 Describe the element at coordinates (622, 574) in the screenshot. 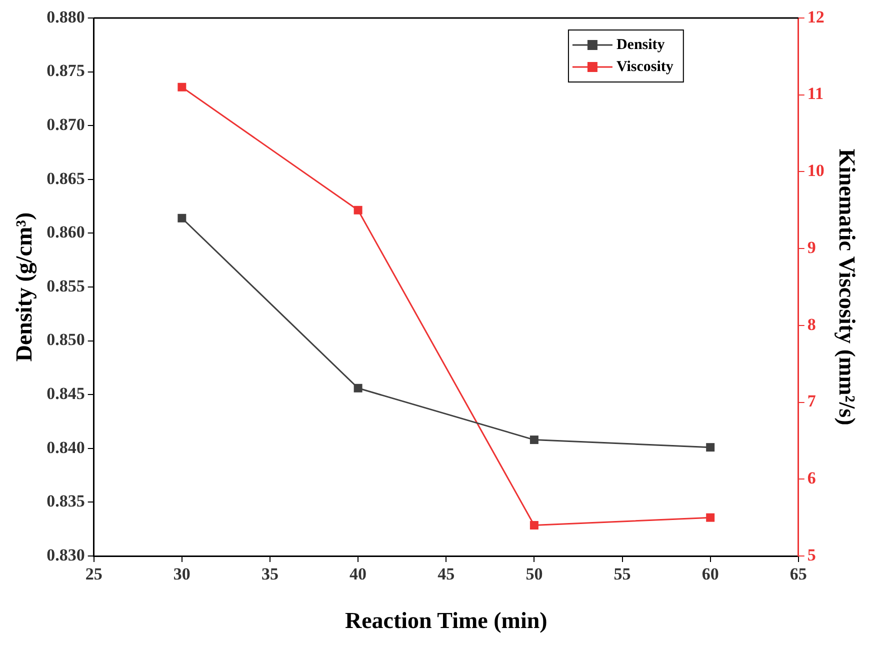

I see `x-tick-label: 55` at that location.